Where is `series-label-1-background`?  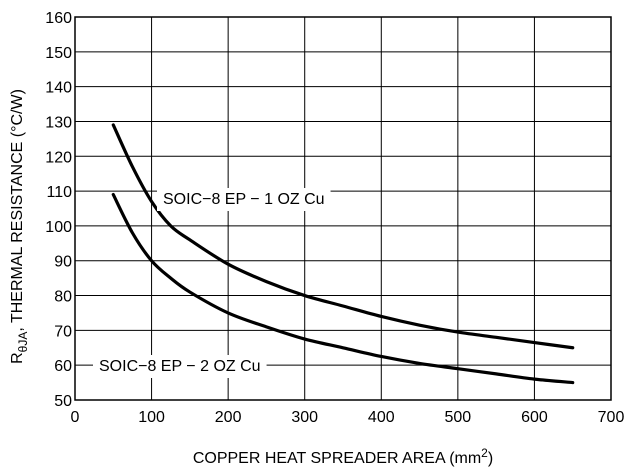 series-label-1-background is located at coordinates (244, 199).